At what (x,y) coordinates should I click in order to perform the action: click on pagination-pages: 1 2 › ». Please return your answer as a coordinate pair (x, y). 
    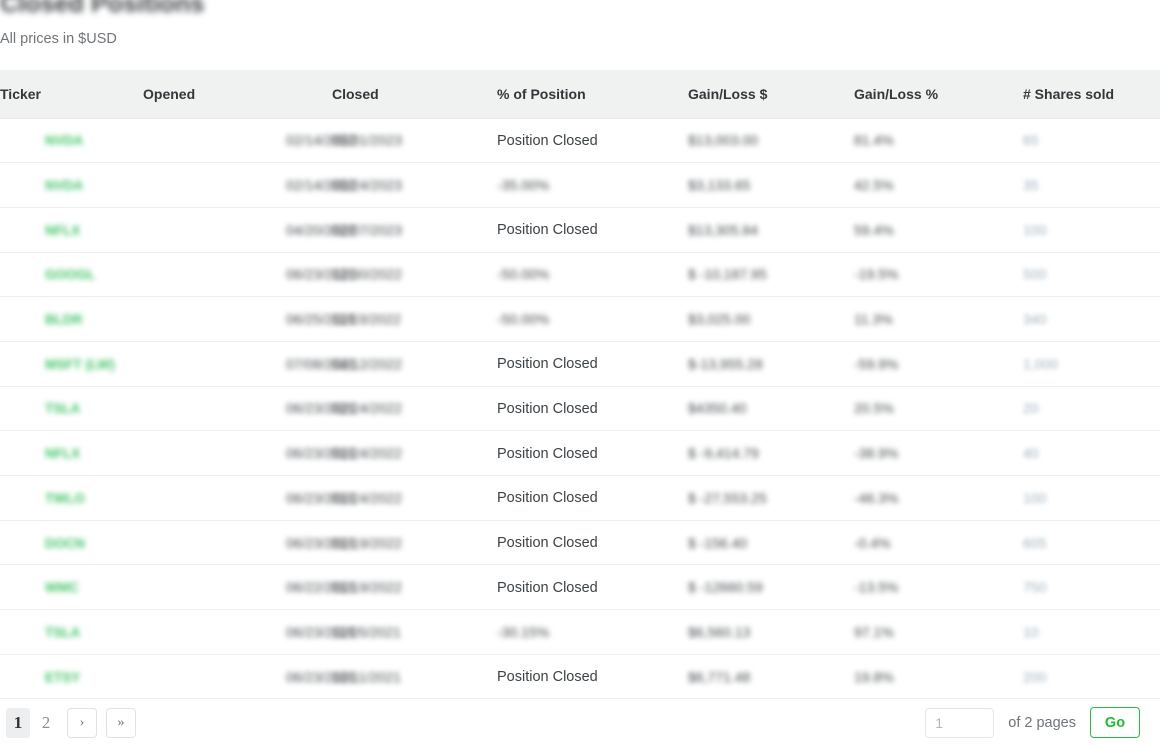
    Looking at the image, I should click on (68, 722).